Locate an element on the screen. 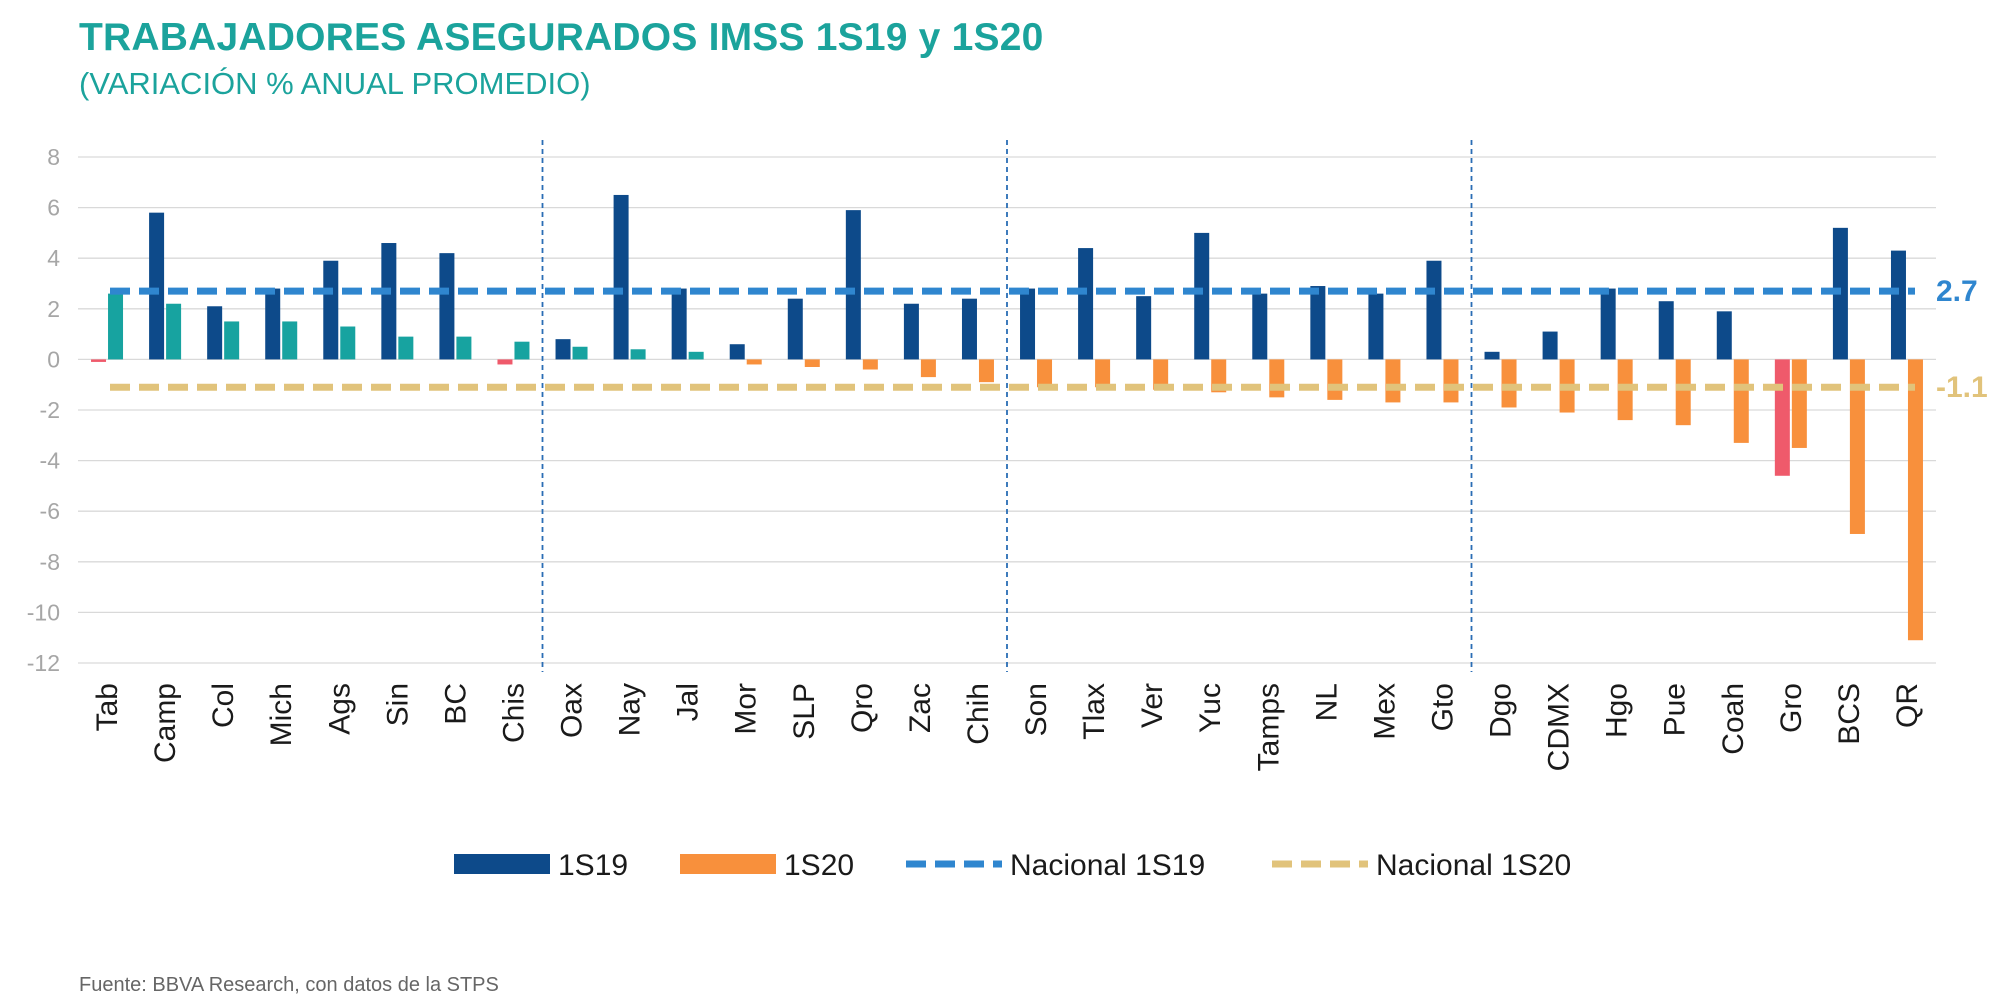 The width and height of the screenshot is (2001, 1008). legend-label: 1S20 is located at coordinates (819, 865).